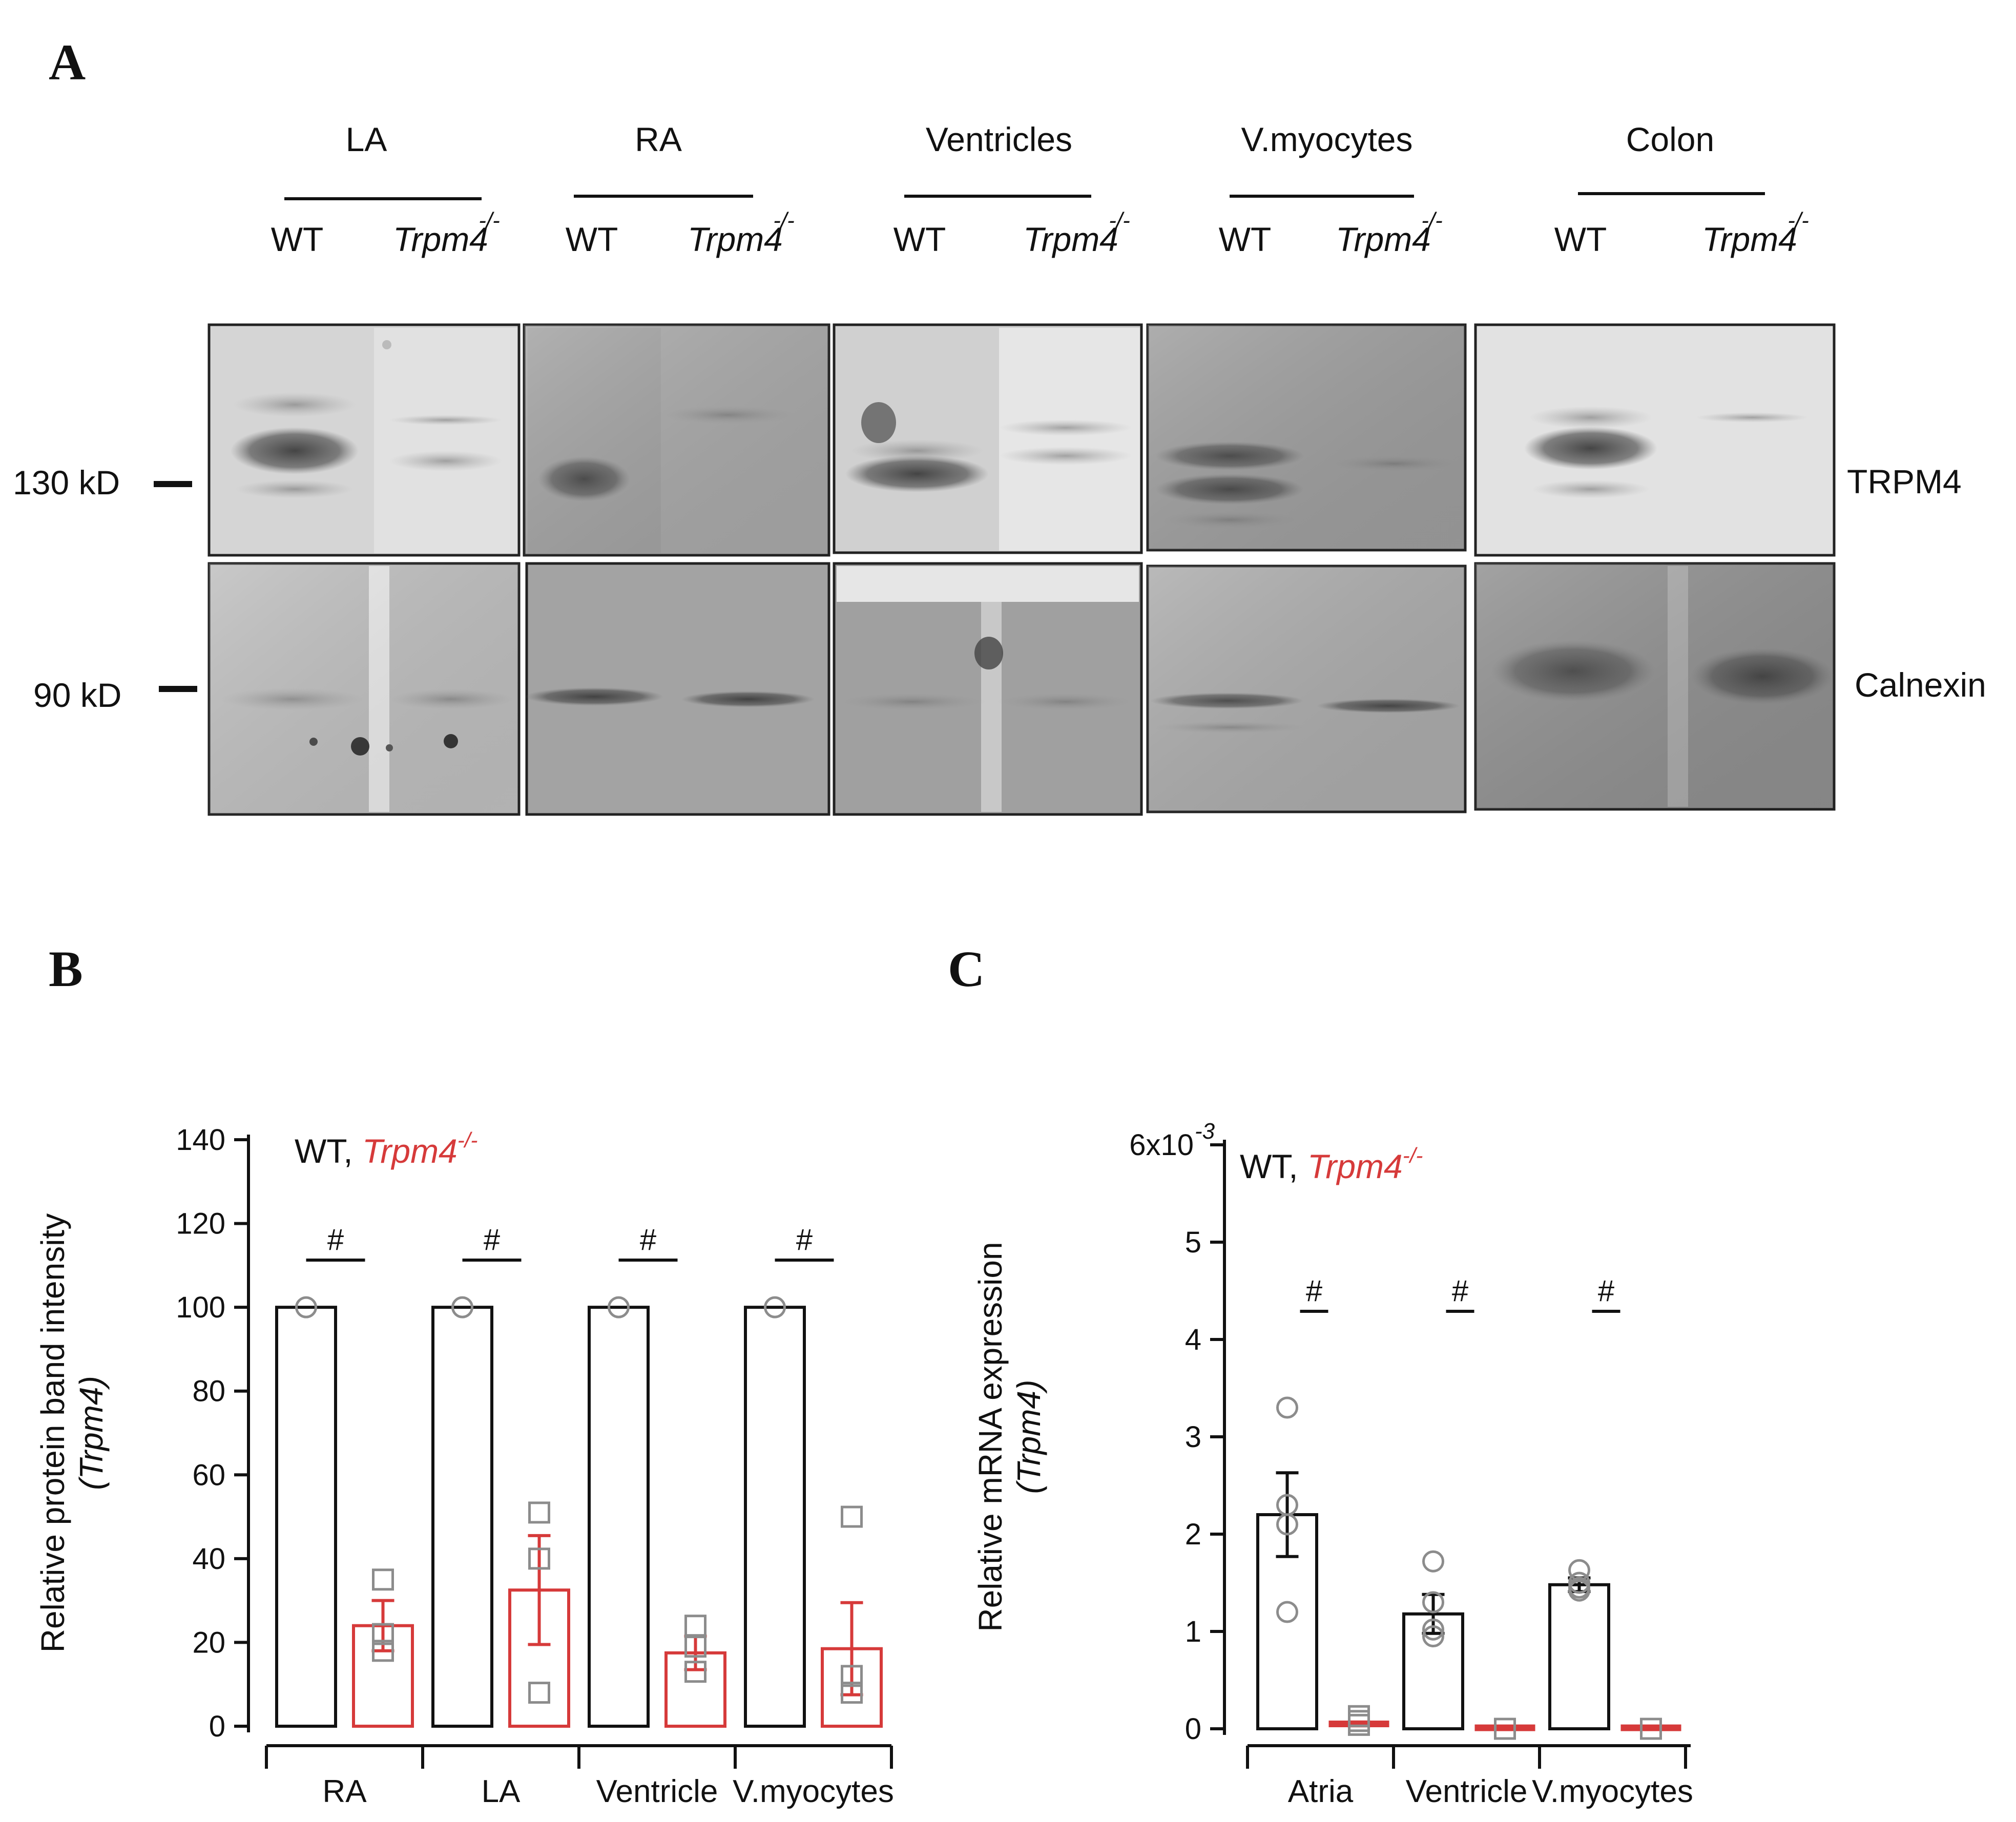 The width and height of the screenshot is (2016, 1822). What do you see at coordinates (676, 440) in the screenshot?
I see `blot-trpm4-ra` at bounding box center [676, 440].